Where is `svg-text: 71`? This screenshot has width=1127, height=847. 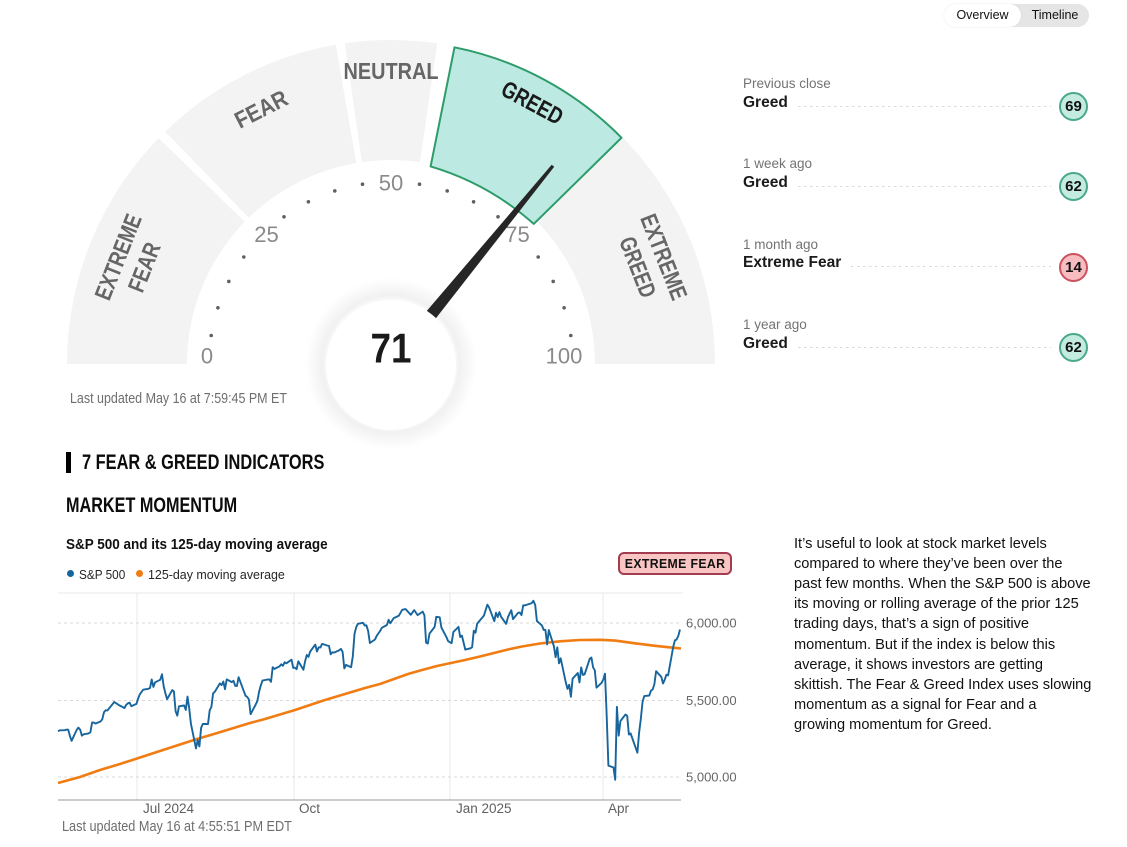
svg-text: 71 is located at coordinates (391, 348).